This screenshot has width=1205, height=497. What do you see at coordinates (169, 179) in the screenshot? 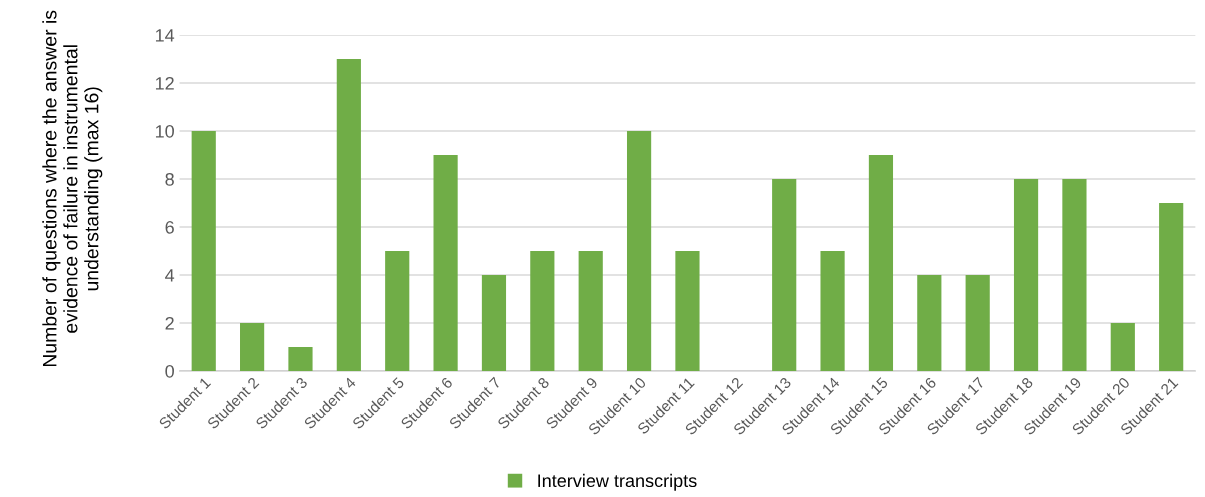
I see `y-tick-label: 8` at bounding box center [169, 179].